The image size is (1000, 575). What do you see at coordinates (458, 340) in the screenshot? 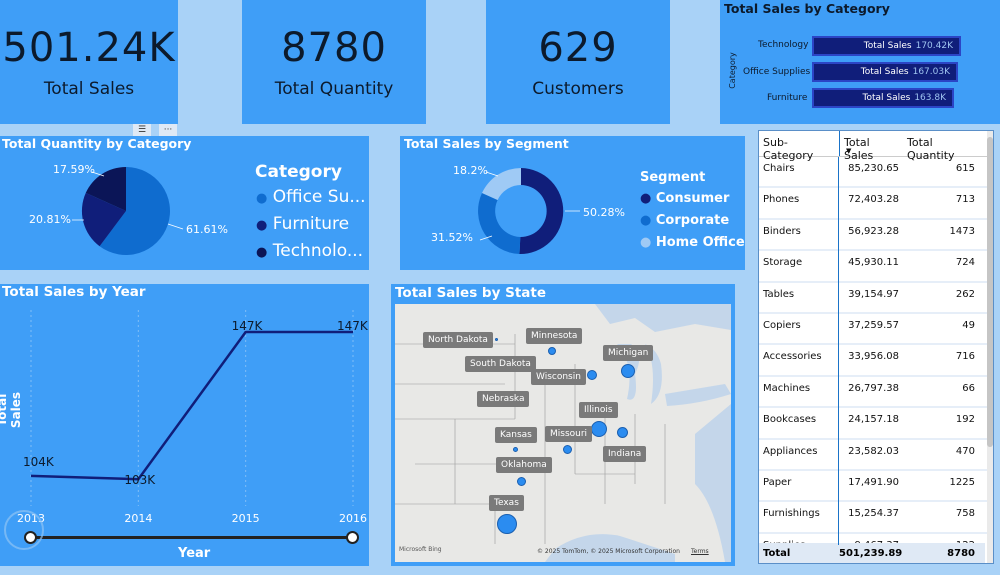
I see `map-label-north-dakota: North Dakota` at bounding box center [458, 340].